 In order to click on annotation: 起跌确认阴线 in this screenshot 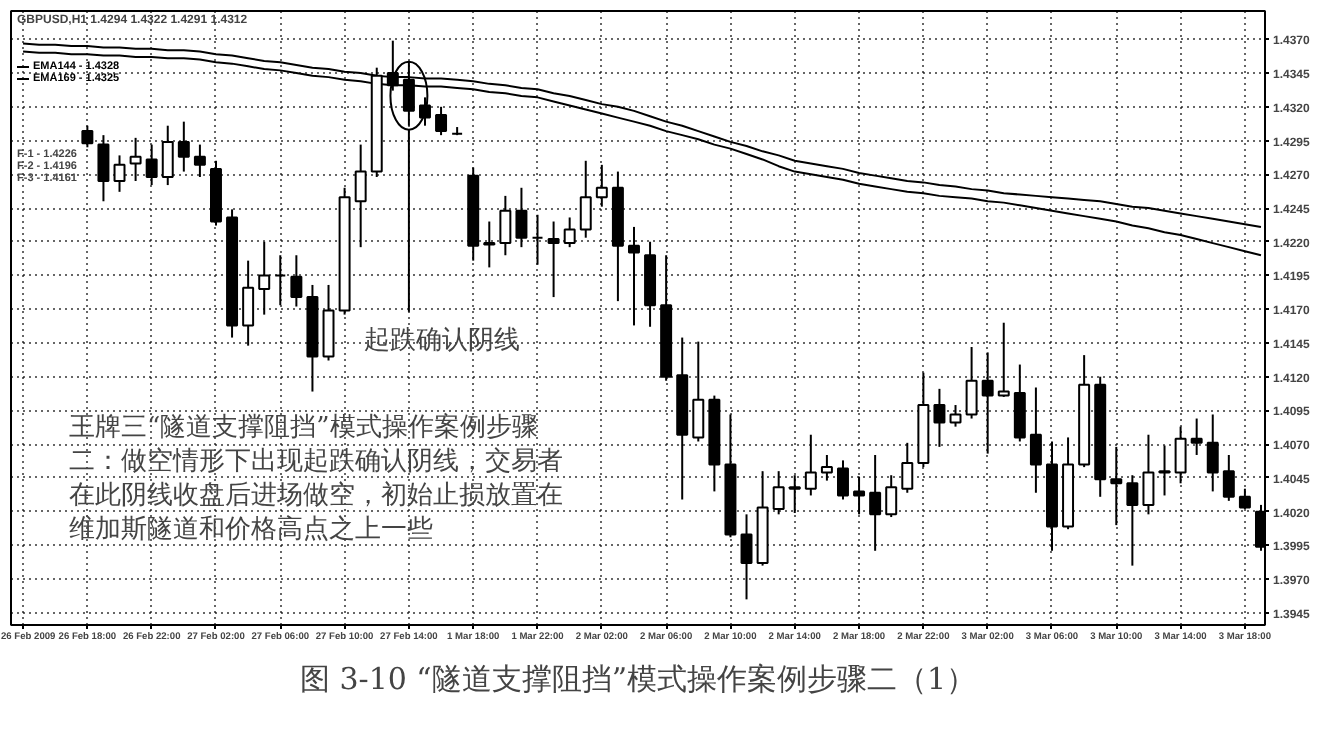, I will do `click(441, 340)`.